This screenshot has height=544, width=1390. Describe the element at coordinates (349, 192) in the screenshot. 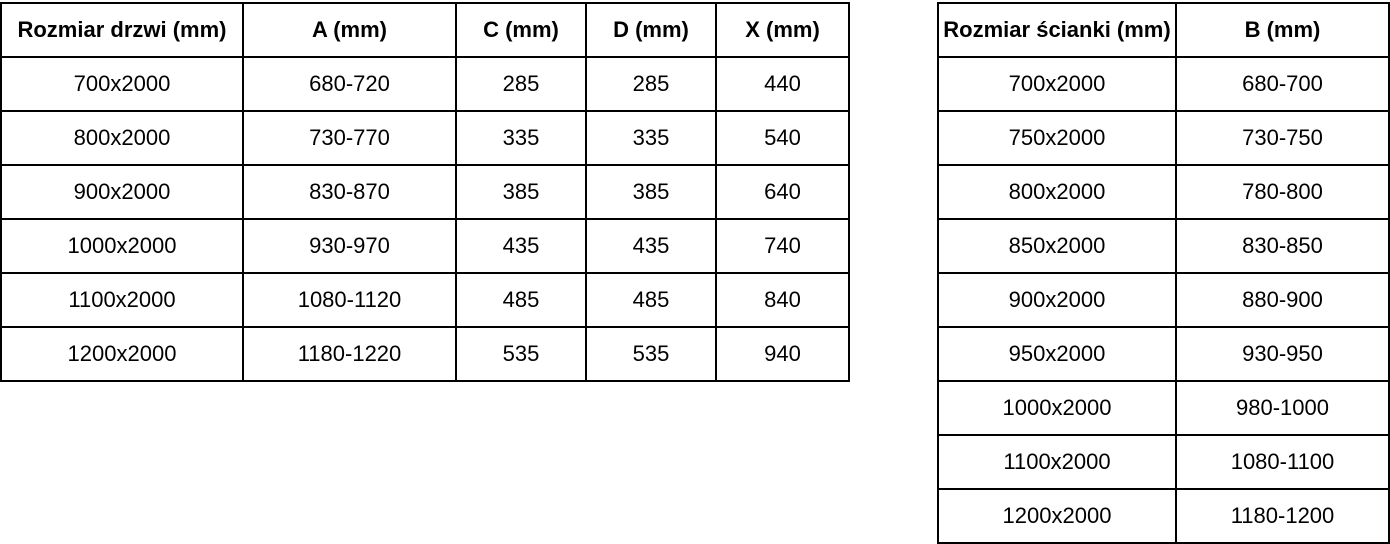

I see `table-cell: 830-870` at that location.